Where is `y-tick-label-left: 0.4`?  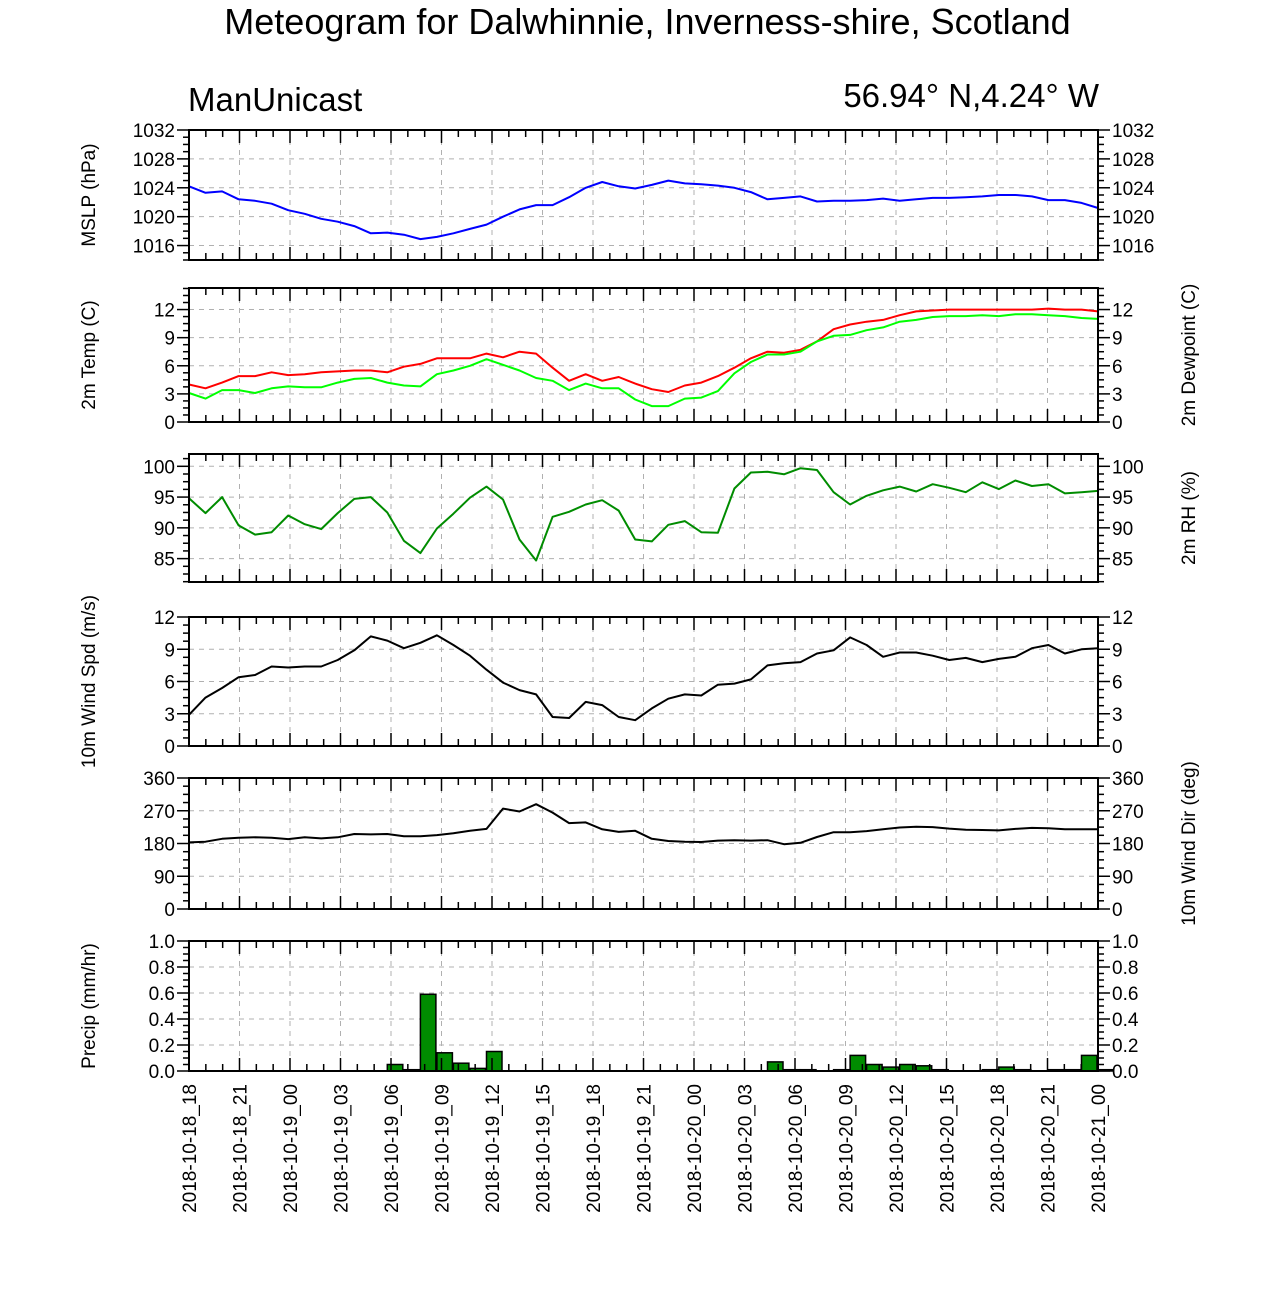 y-tick-label-left: 0.4 is located at coordinates (162, 1020).